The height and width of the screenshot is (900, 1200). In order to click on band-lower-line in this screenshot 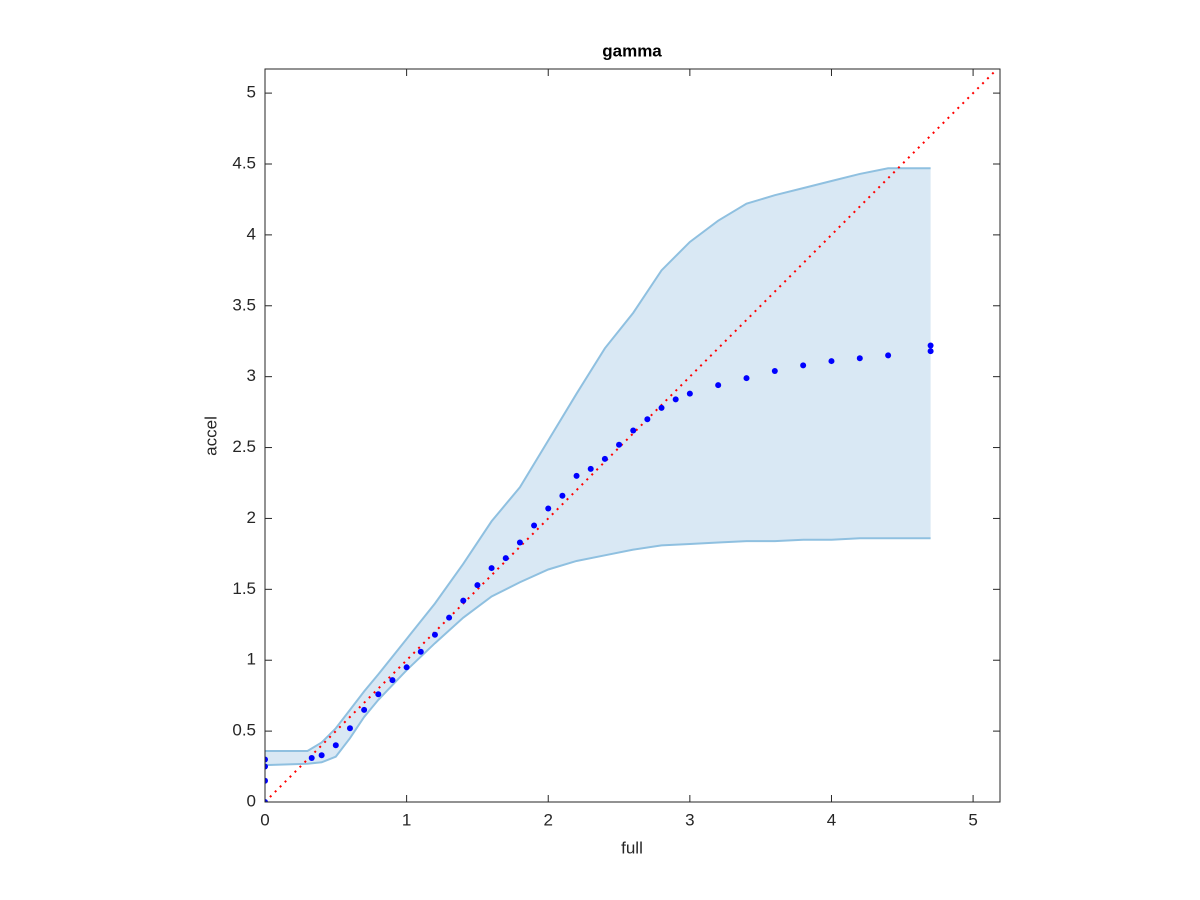, I will do `click(598, 652)`.